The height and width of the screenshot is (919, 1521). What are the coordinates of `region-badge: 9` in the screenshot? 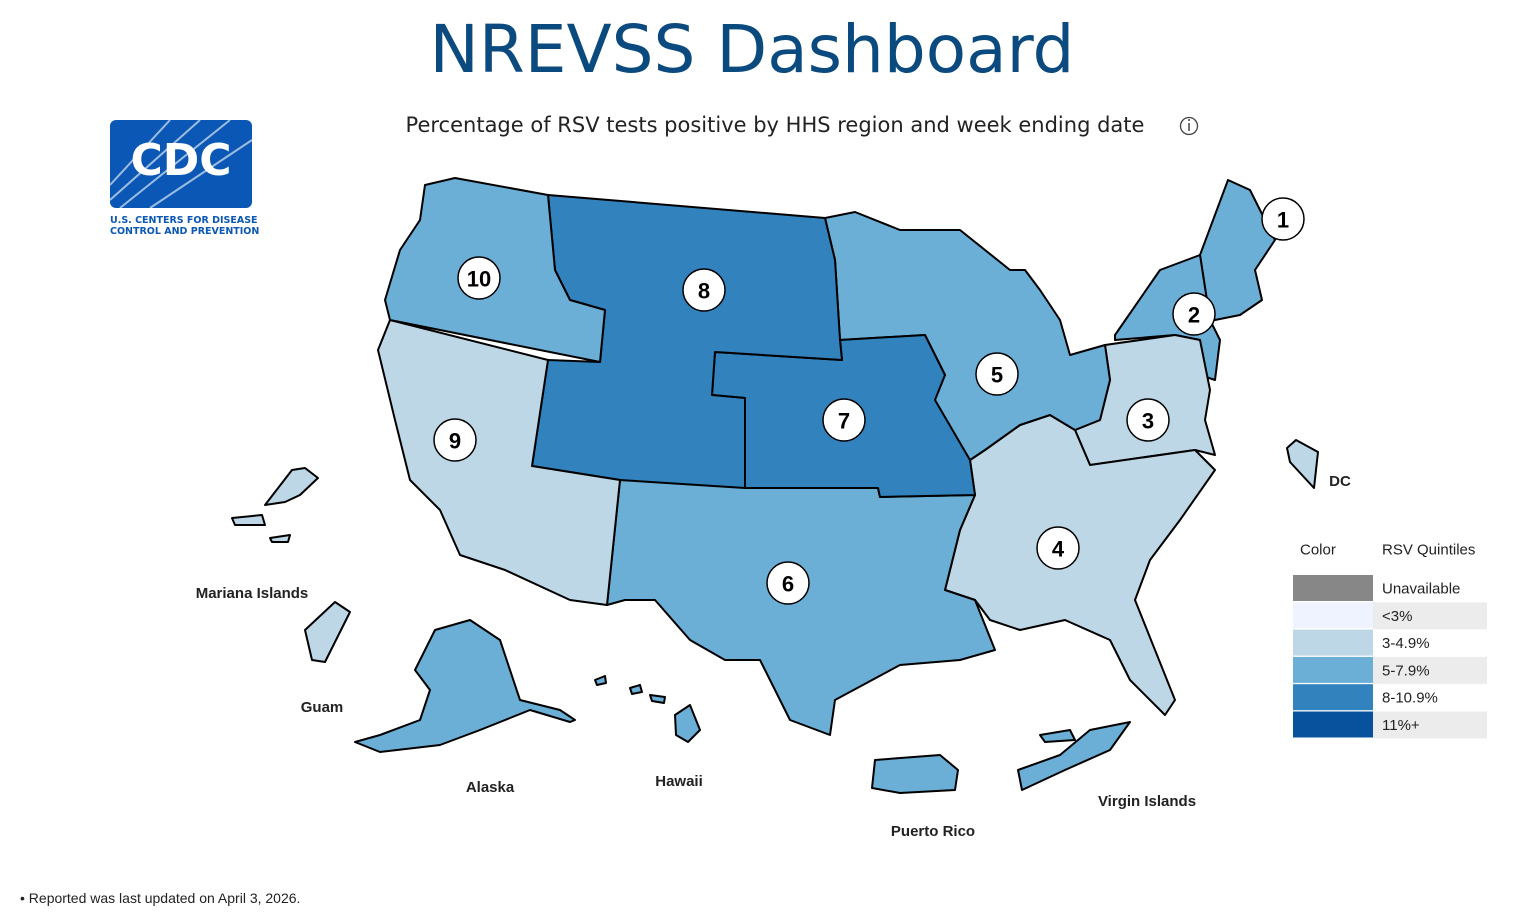 It's located at (455, 440).